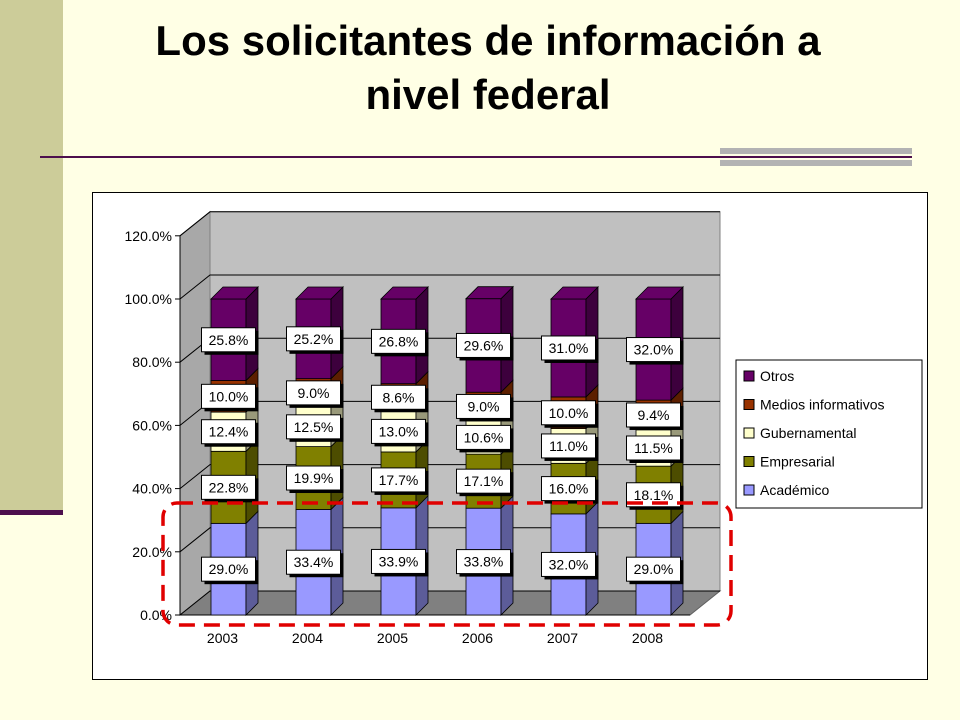 The image size is (960, 720). Describe the element at coordinates (152, 425) in the screenshot. I see `y-tick-label: 60.0%` at that location.